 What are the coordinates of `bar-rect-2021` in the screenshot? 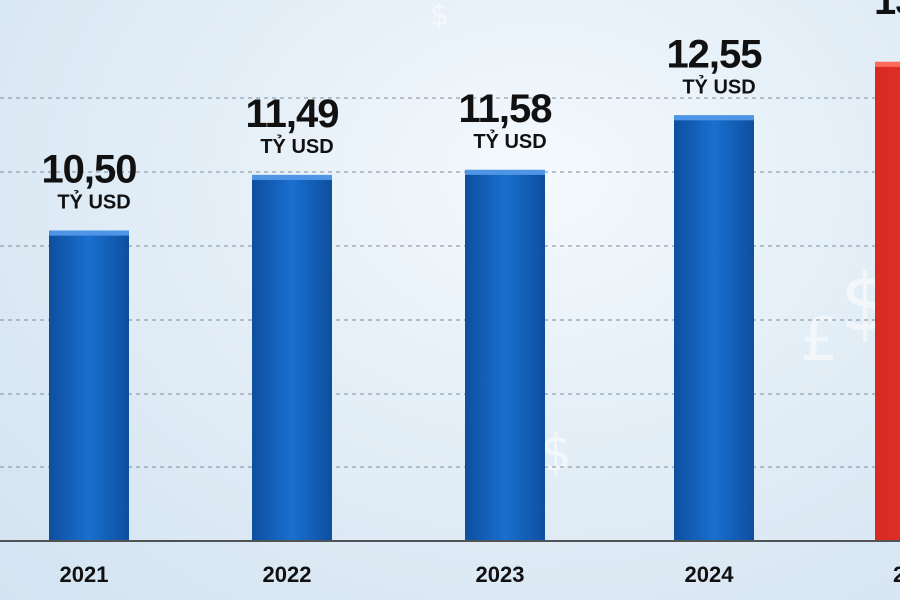 It's located at (89, 385).